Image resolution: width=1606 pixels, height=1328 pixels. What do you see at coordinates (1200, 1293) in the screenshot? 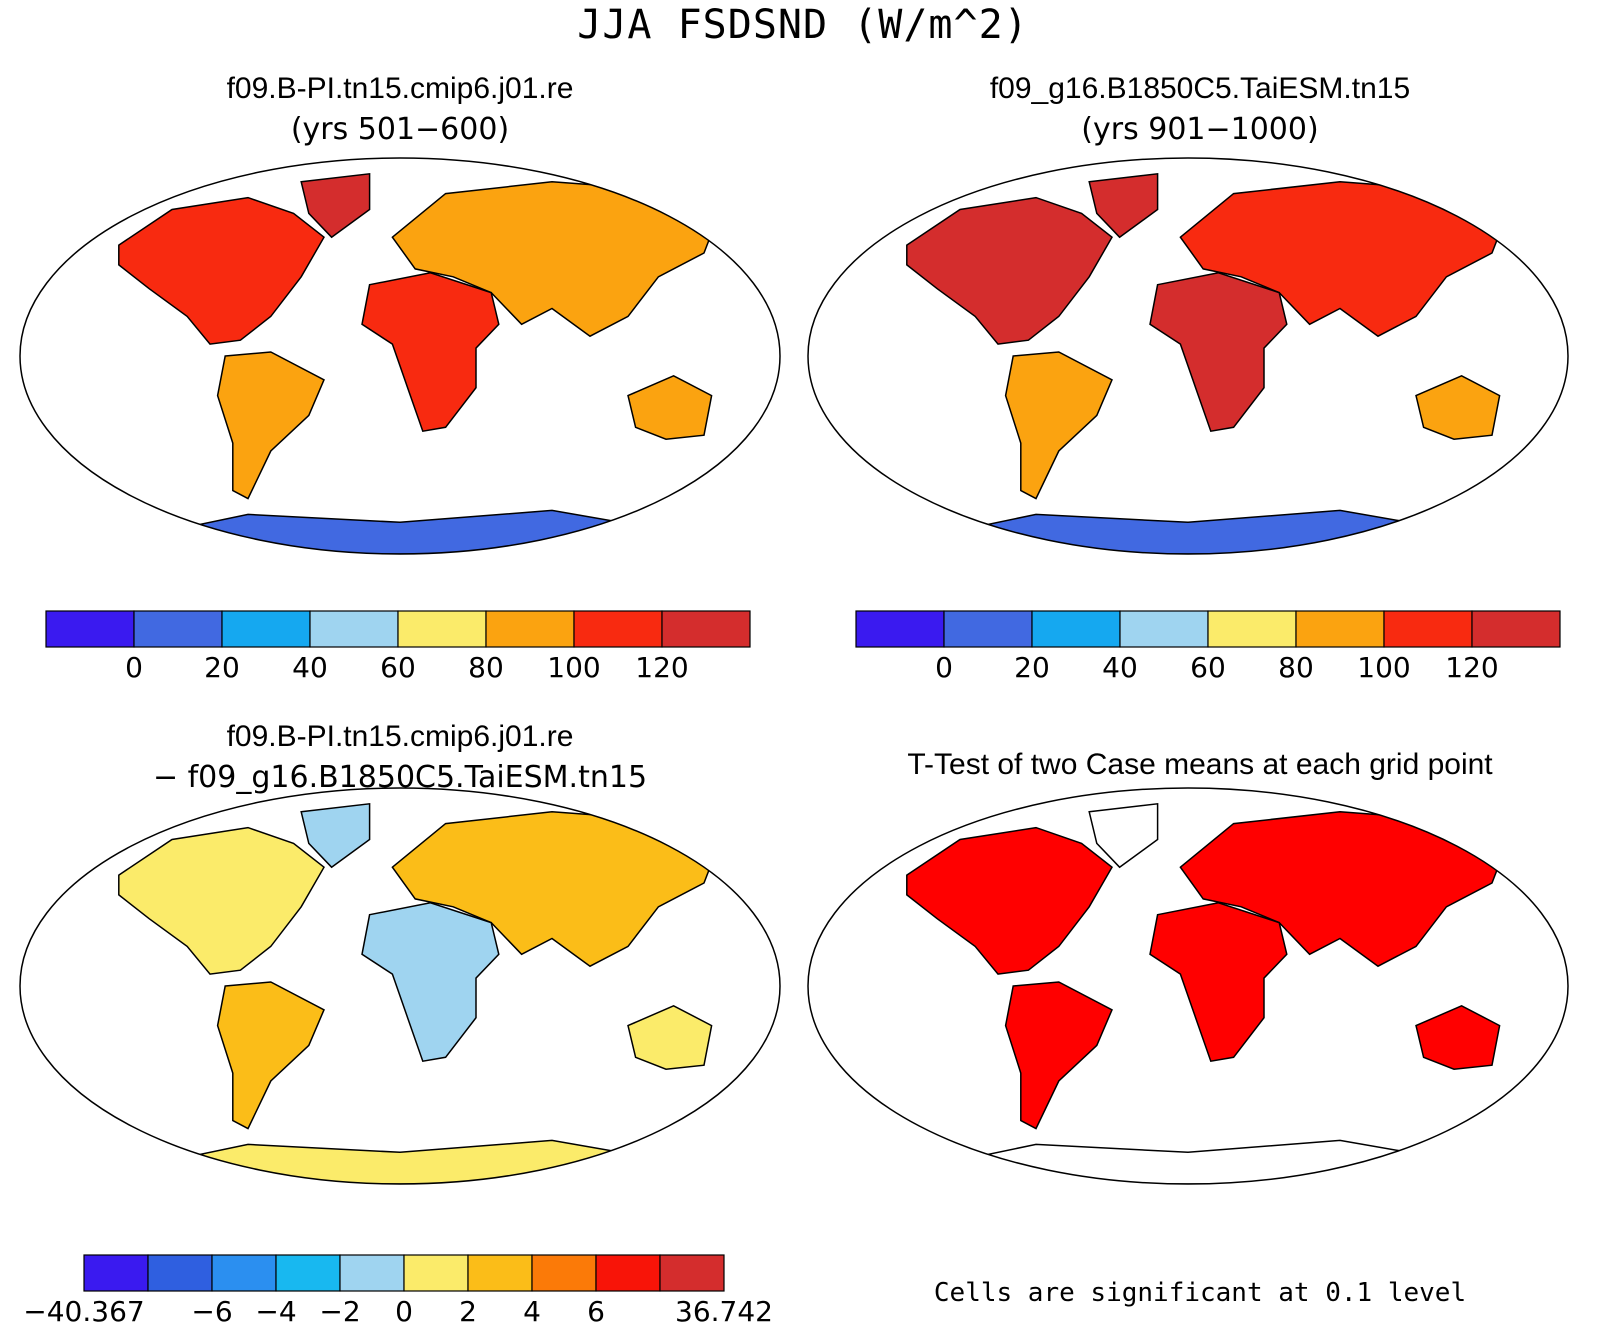
I see `significance-footnote: Cells are significant at 0.1 level` at bounding box center [1200, 1293].